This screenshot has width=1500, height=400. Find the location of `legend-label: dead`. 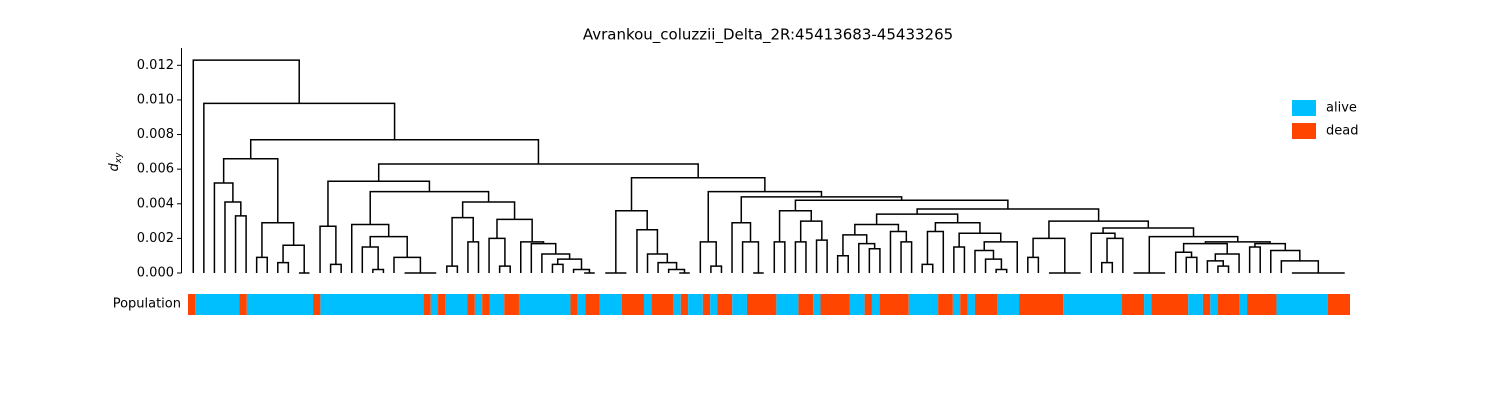

legend-label: dead is located at coordinates (1342, 131).